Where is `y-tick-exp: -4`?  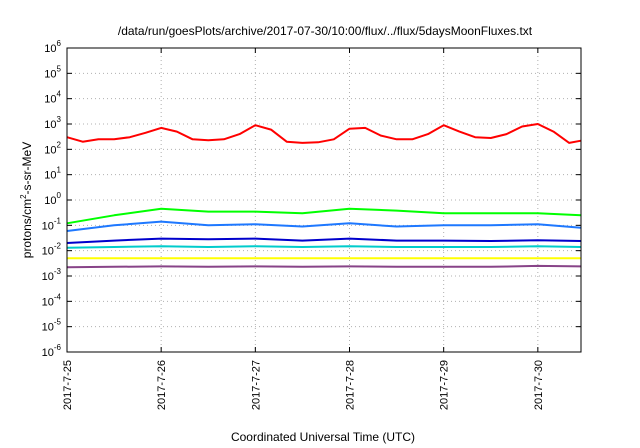 y-tick-exp: -4 is located at coordinates (58, 296).